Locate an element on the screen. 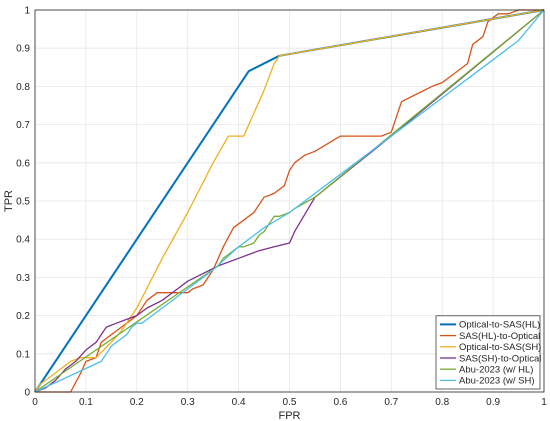 Image resolution: width=550 pixels, height=421 pixels. x-tick-label: 1 is located at coordinates (544, 402).